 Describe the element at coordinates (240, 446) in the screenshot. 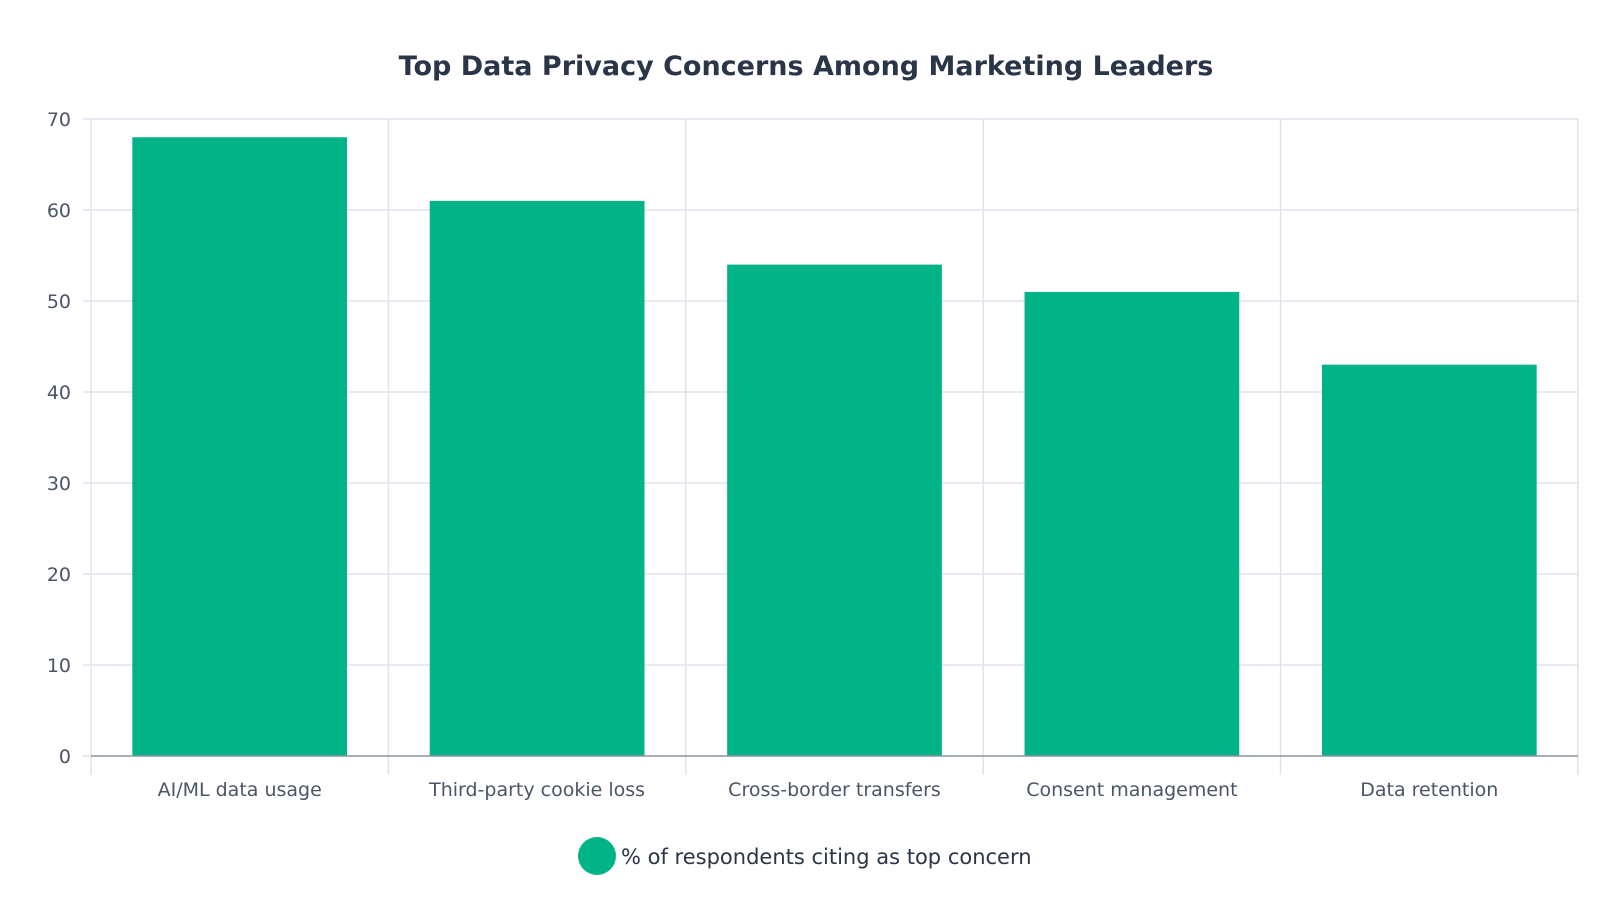

I see `bar-ai-ml-data-usage` at that location.